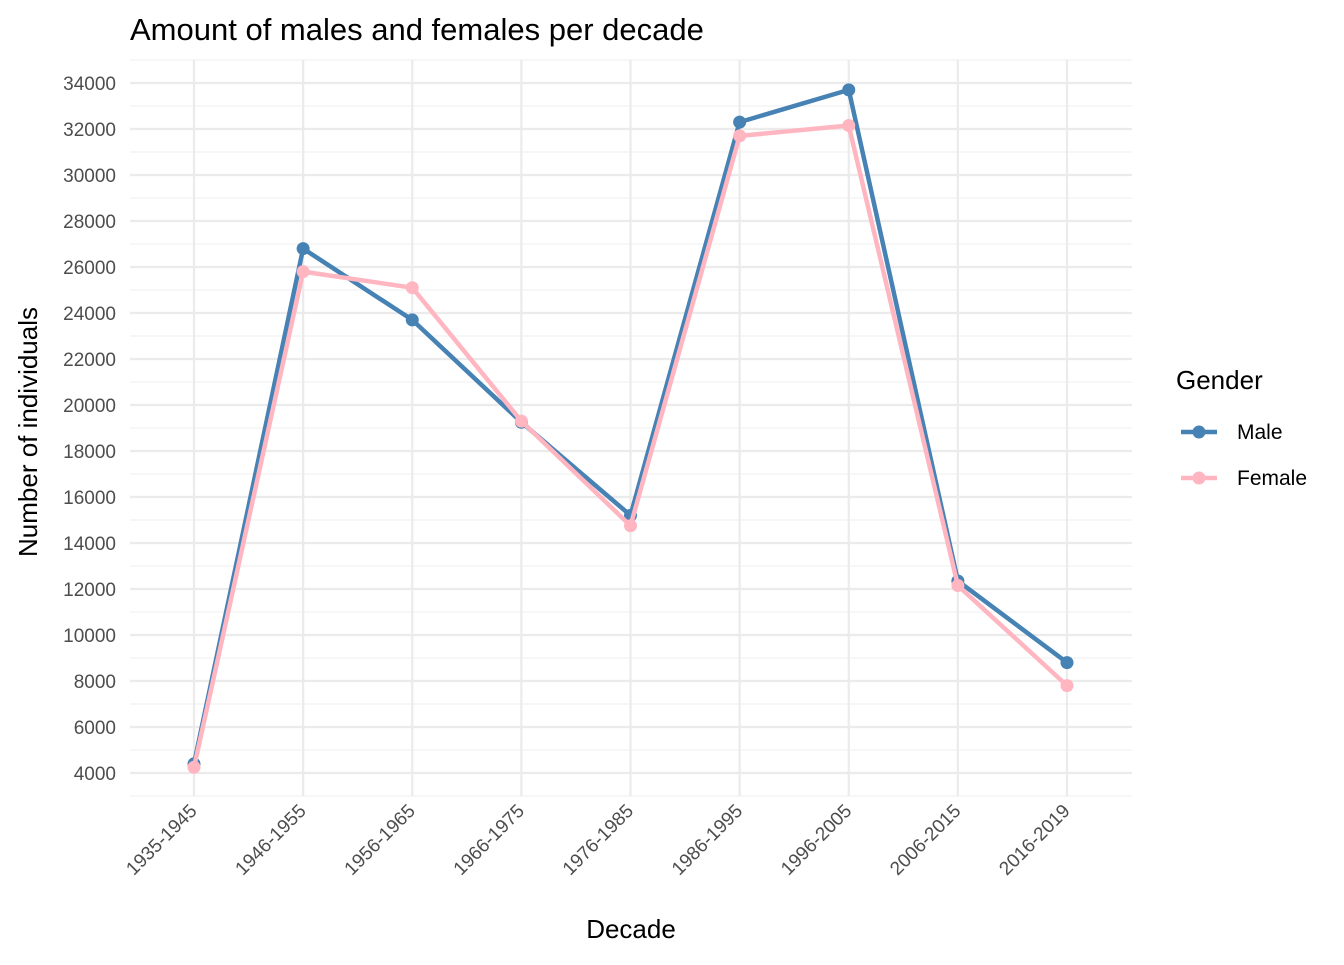 Image resolution: width=1344 pixels, height=965 pixels. I want to click on x-tick-label: 1956-1965, so click(380, 840).